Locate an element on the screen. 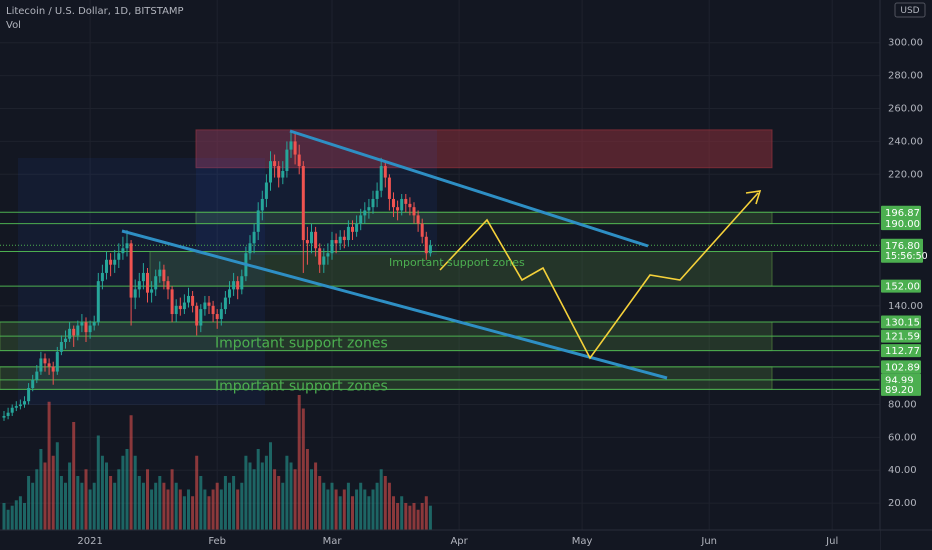 This screenshot has width=932, height=550. chart-title: Litecoin / U.S. Dollar, 1D, BITSTAMP is located at coordinates (95, 11).